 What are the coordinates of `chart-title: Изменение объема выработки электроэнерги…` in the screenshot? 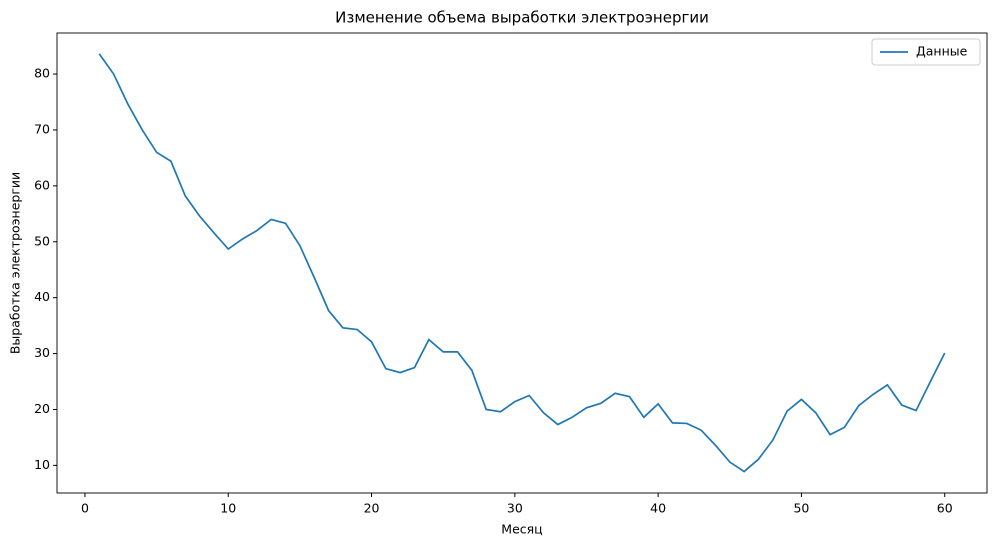 It's located at (522, 18).